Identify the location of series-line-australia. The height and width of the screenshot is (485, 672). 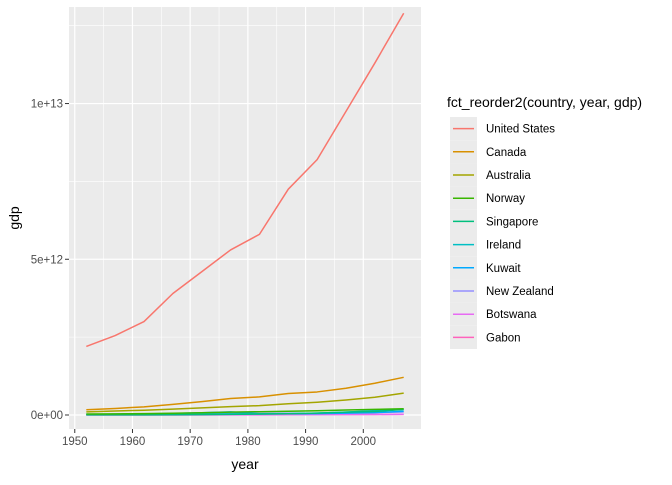
(245, 402).